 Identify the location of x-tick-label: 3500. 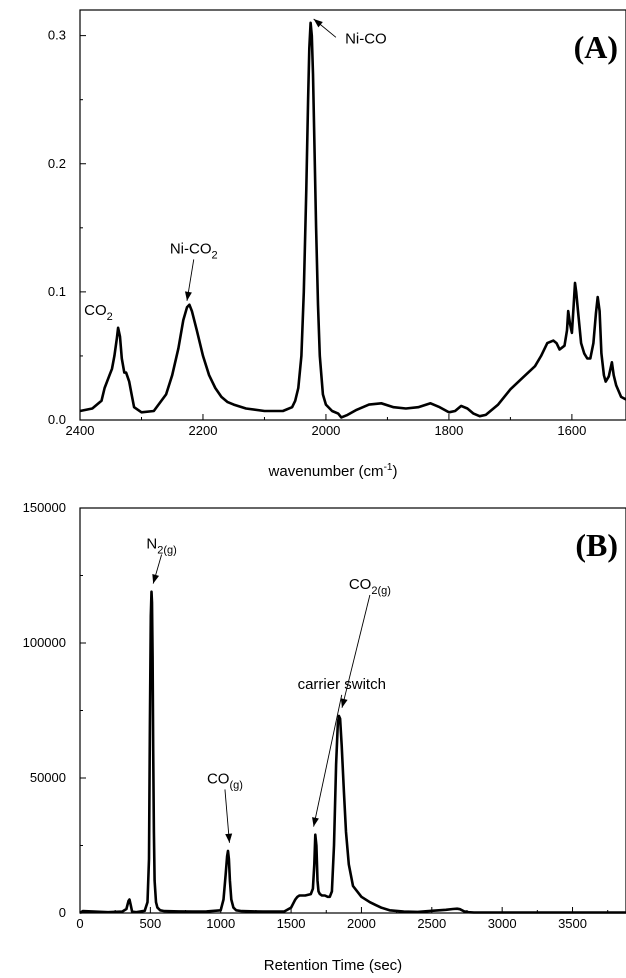
(572, 923).